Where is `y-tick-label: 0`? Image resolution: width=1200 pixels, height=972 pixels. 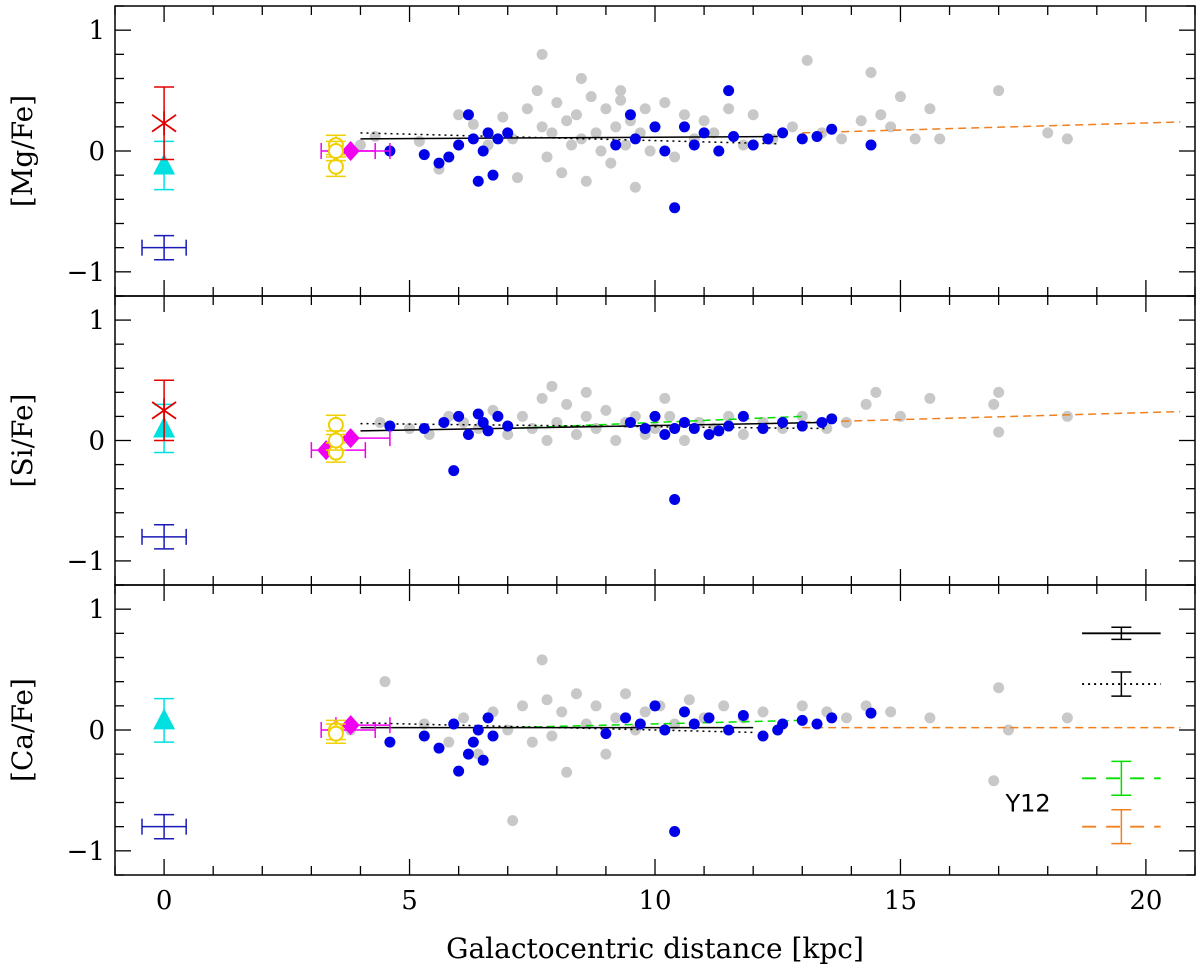 y-tick-label: 0 is located at coordinates (96, 442).